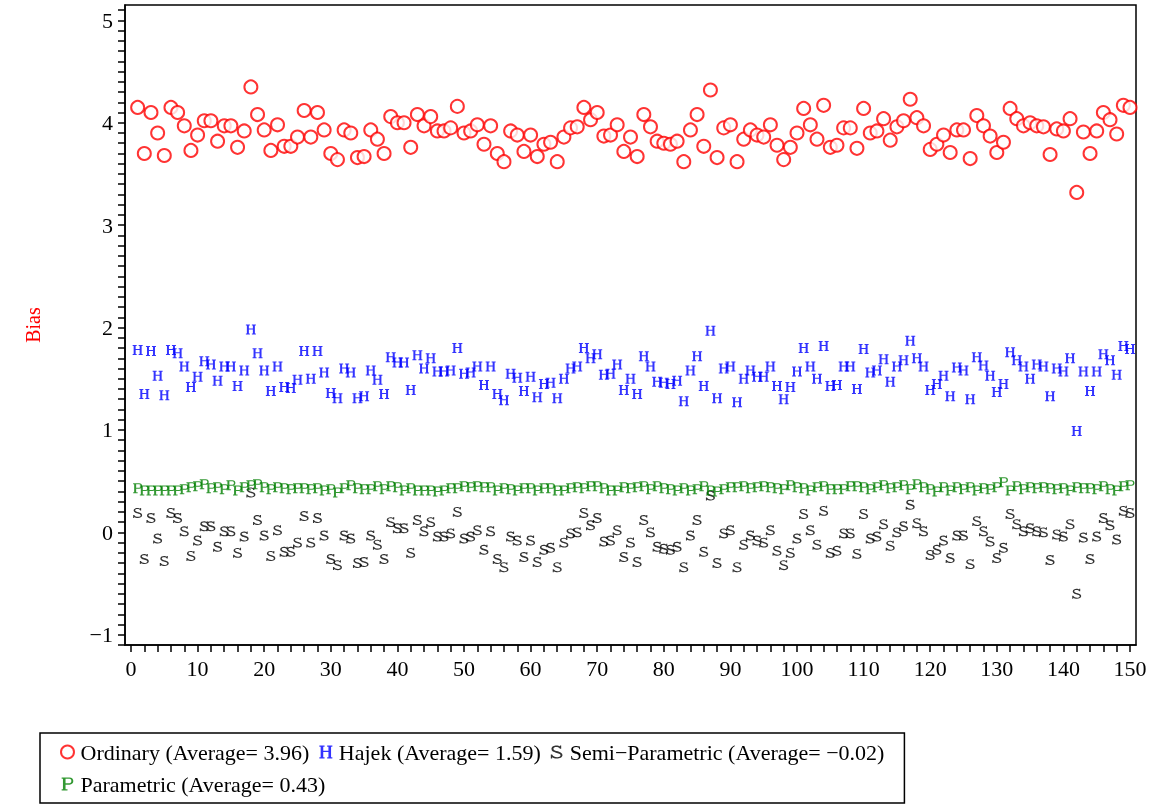 The width and height of the screenshot is (1159, 809). What do you see at coordinates (863, 668) in the screenshot?
I see `x-tick-label: 110` at bounding box center [863, 668].